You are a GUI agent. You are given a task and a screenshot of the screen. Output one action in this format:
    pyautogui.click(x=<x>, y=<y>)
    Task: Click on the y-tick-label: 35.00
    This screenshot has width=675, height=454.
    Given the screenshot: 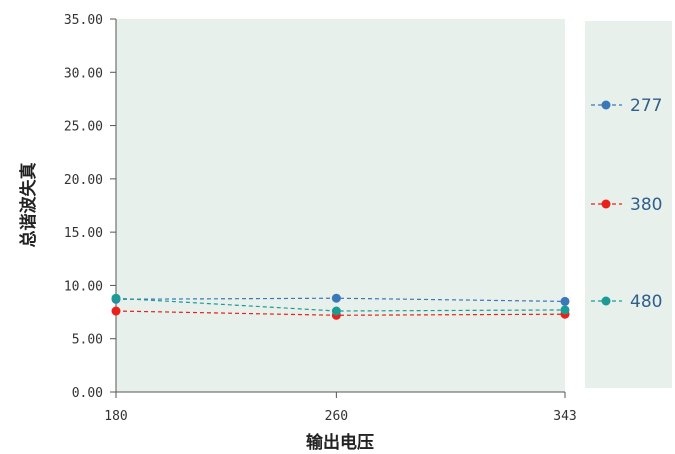 What is the action you would take?
    pyautogui.click(x=83, y=20)
    